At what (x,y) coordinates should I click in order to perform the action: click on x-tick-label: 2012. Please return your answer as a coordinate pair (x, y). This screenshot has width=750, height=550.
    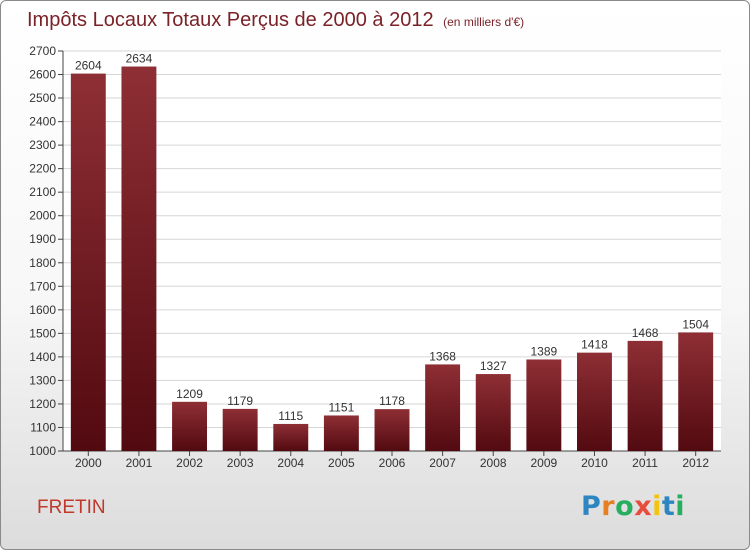
    Looking at the image, I should click on (695, 463).